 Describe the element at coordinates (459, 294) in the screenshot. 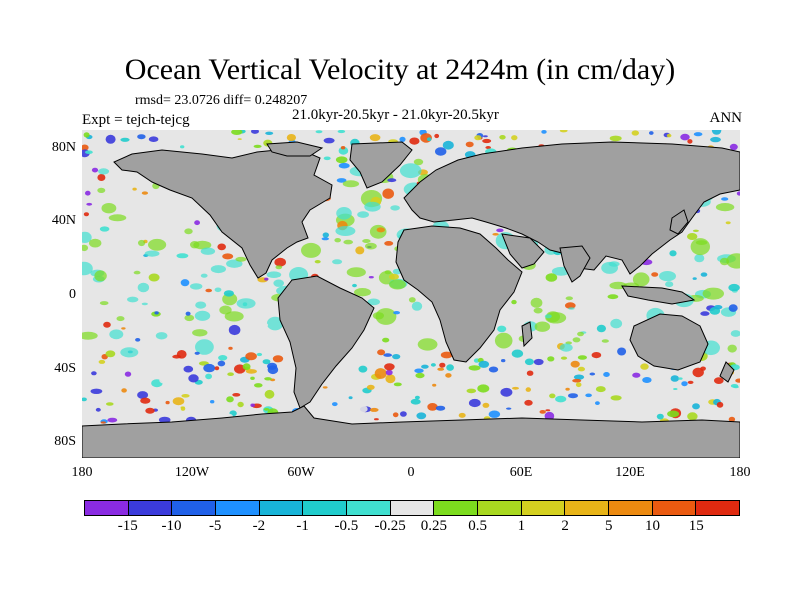

I see `africa` at that location.